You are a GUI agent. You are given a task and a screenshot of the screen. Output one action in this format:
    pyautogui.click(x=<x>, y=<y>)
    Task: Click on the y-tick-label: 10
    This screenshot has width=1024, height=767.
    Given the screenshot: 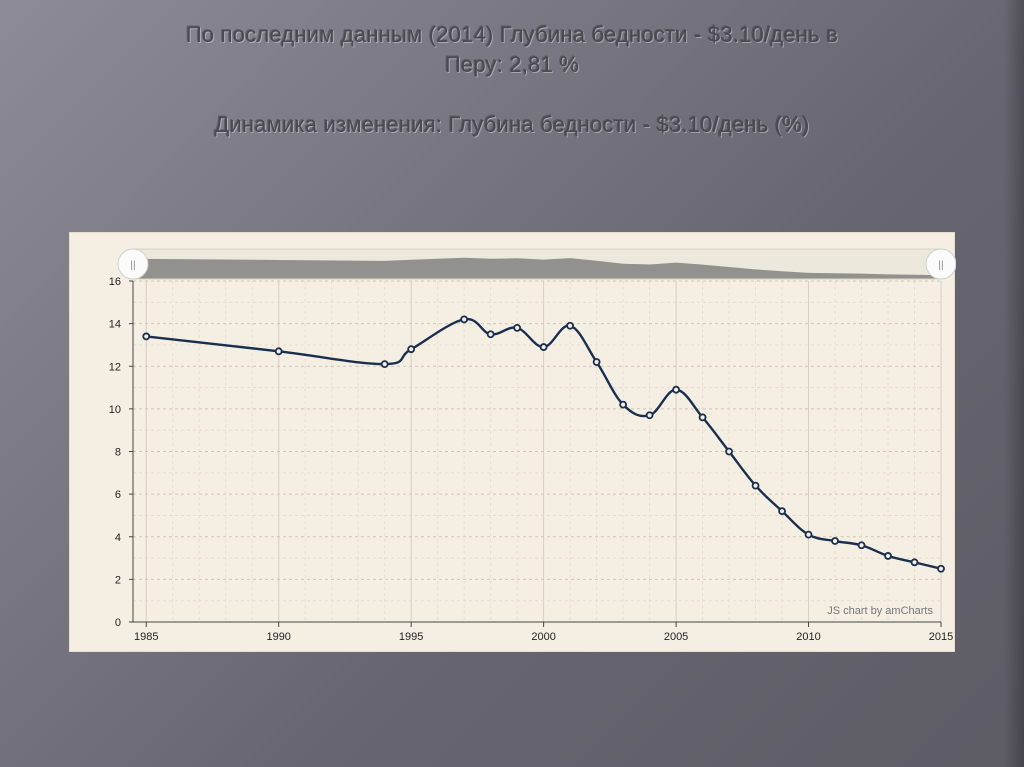 What is the action you would take?
    pyautogui.click(x=115, y=410)
    